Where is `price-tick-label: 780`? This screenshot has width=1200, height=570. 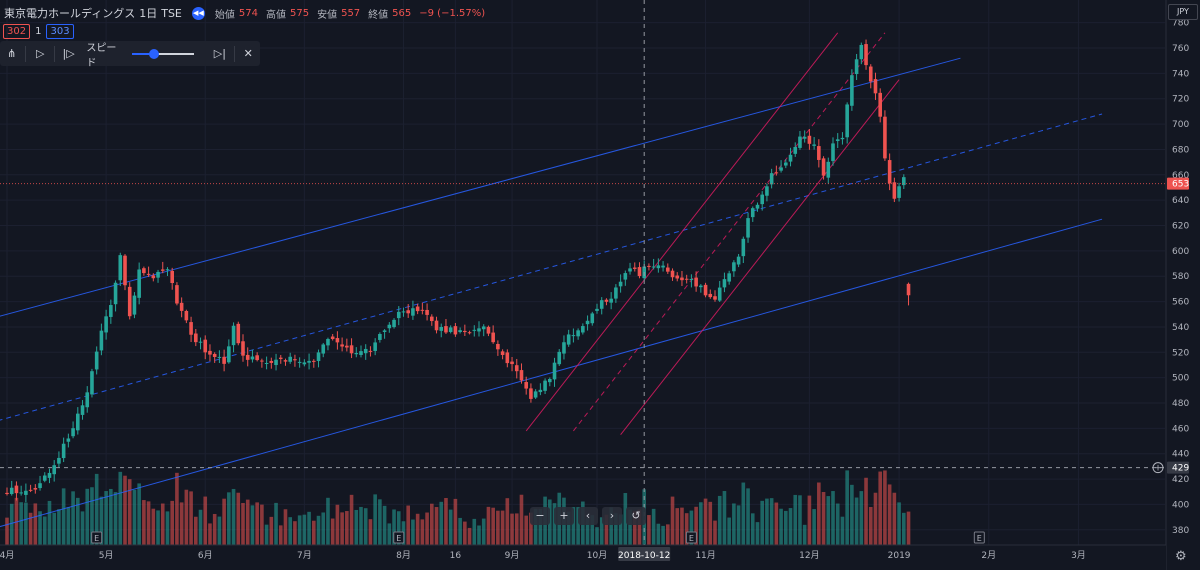
price-tick-label: 780 is located at coordinates (1180, 24).